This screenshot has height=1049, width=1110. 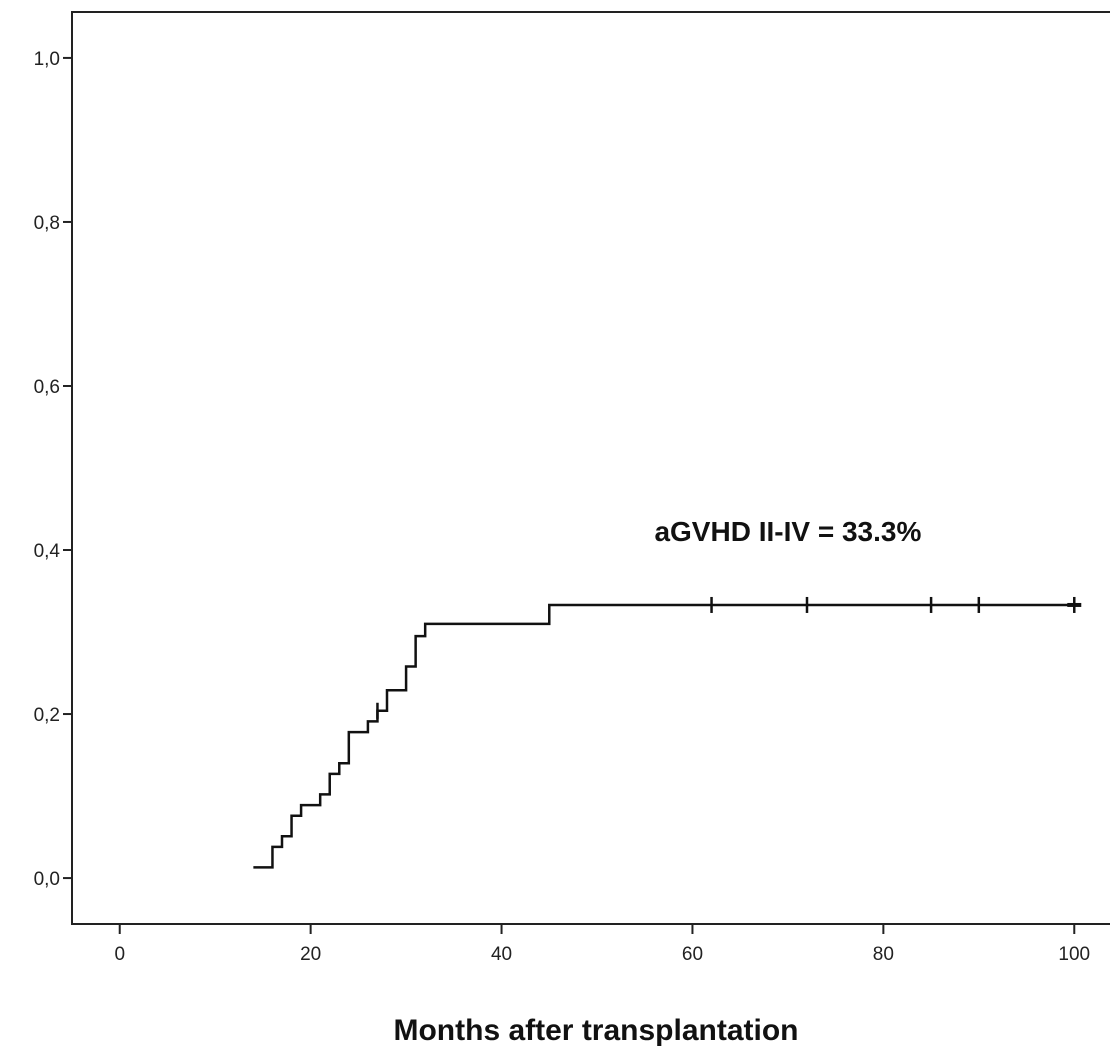 I want to click on x-tick-label: 0, so click(x=119, y=954).